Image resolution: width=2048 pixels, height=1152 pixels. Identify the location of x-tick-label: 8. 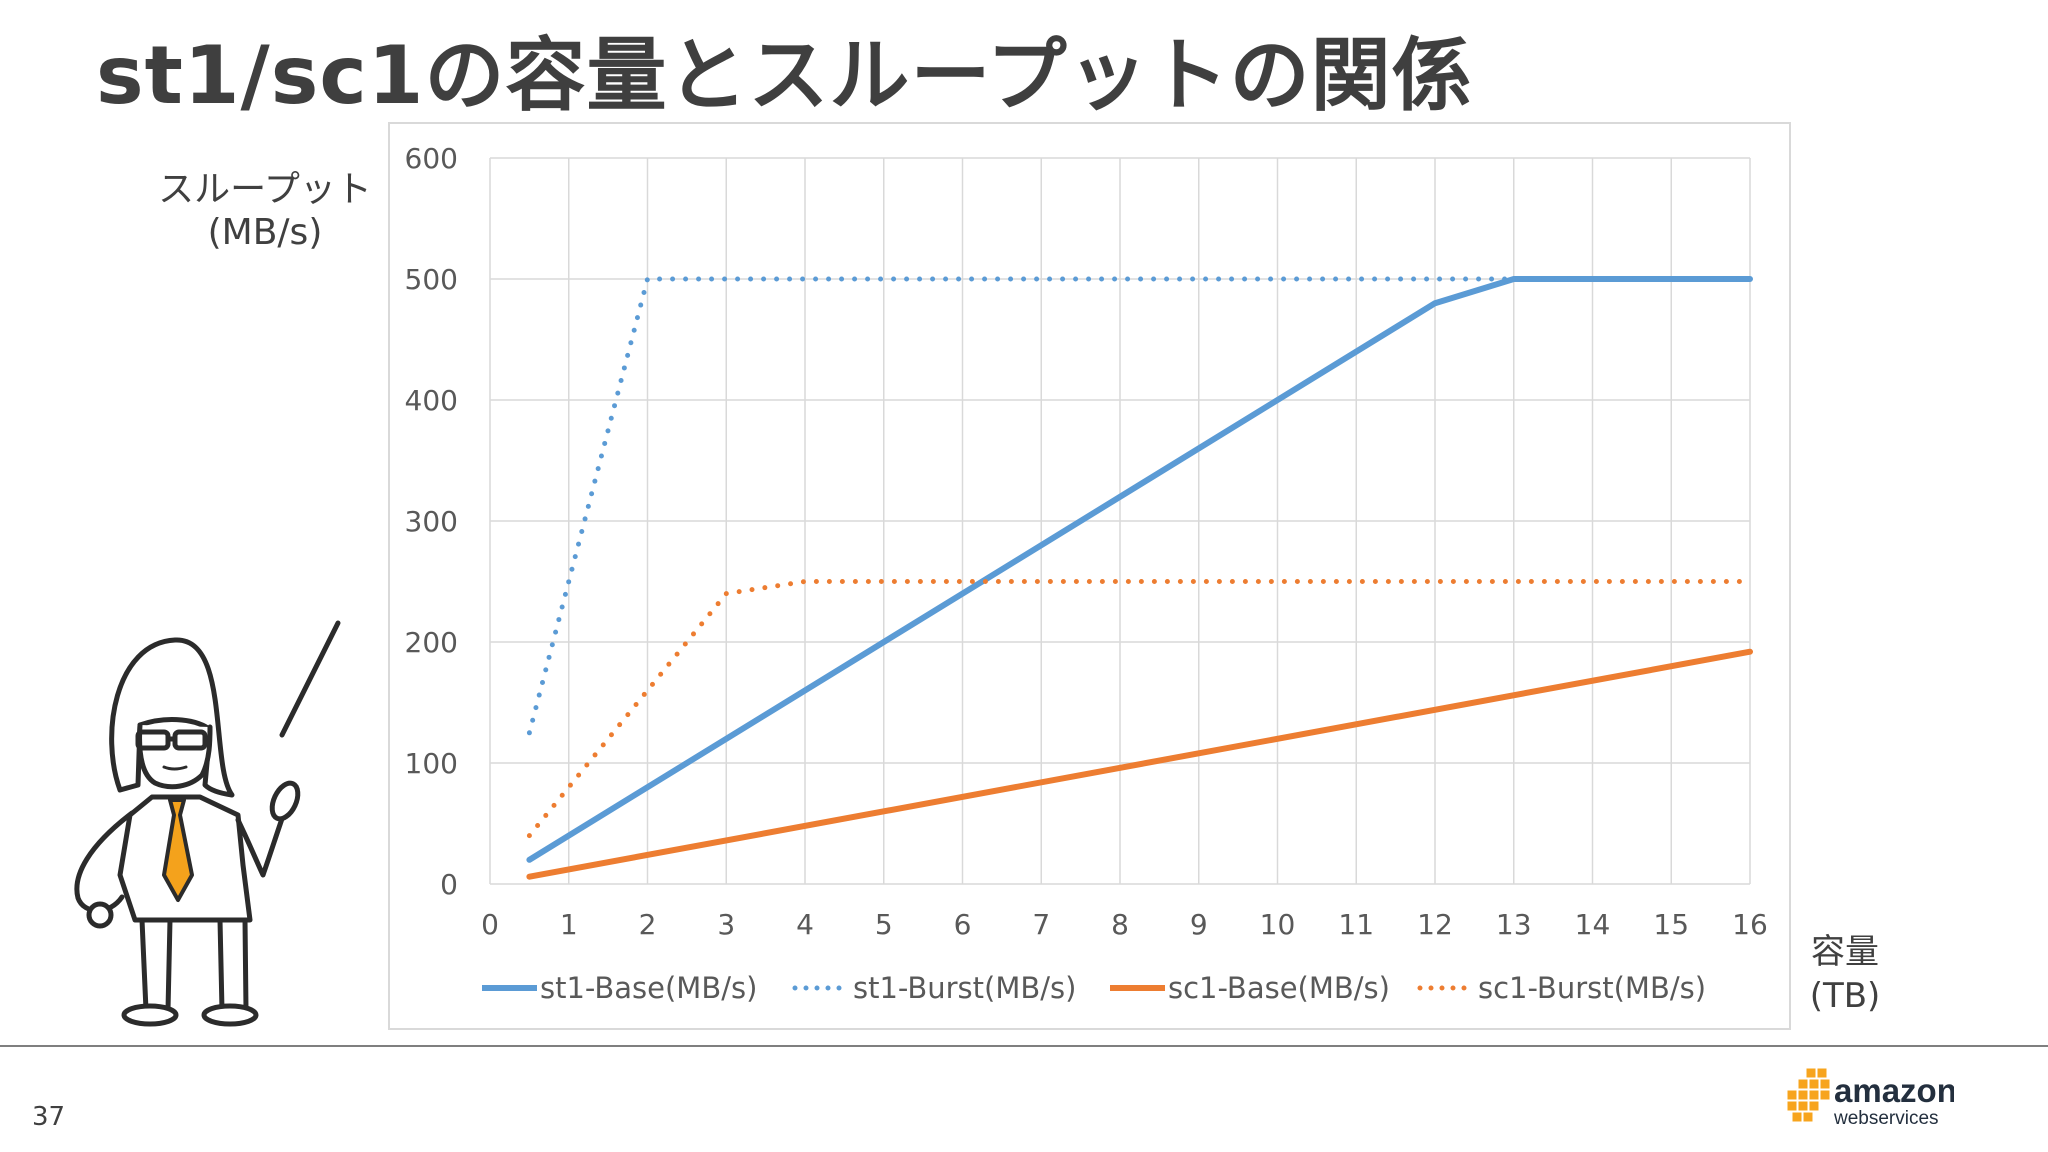
(1120, 924).